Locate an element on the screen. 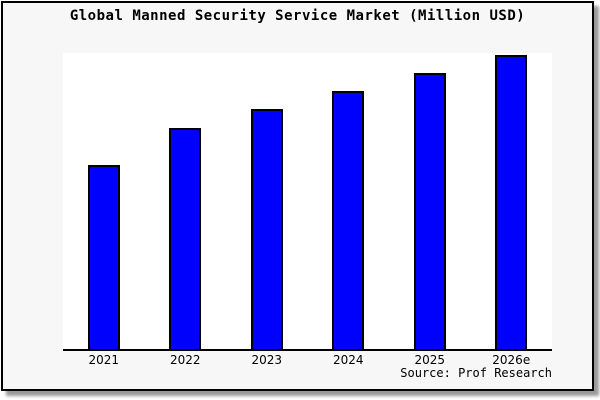 The height and width of the screenshot is (400, 600). bar-2025 is located at coordinates (429, 211).